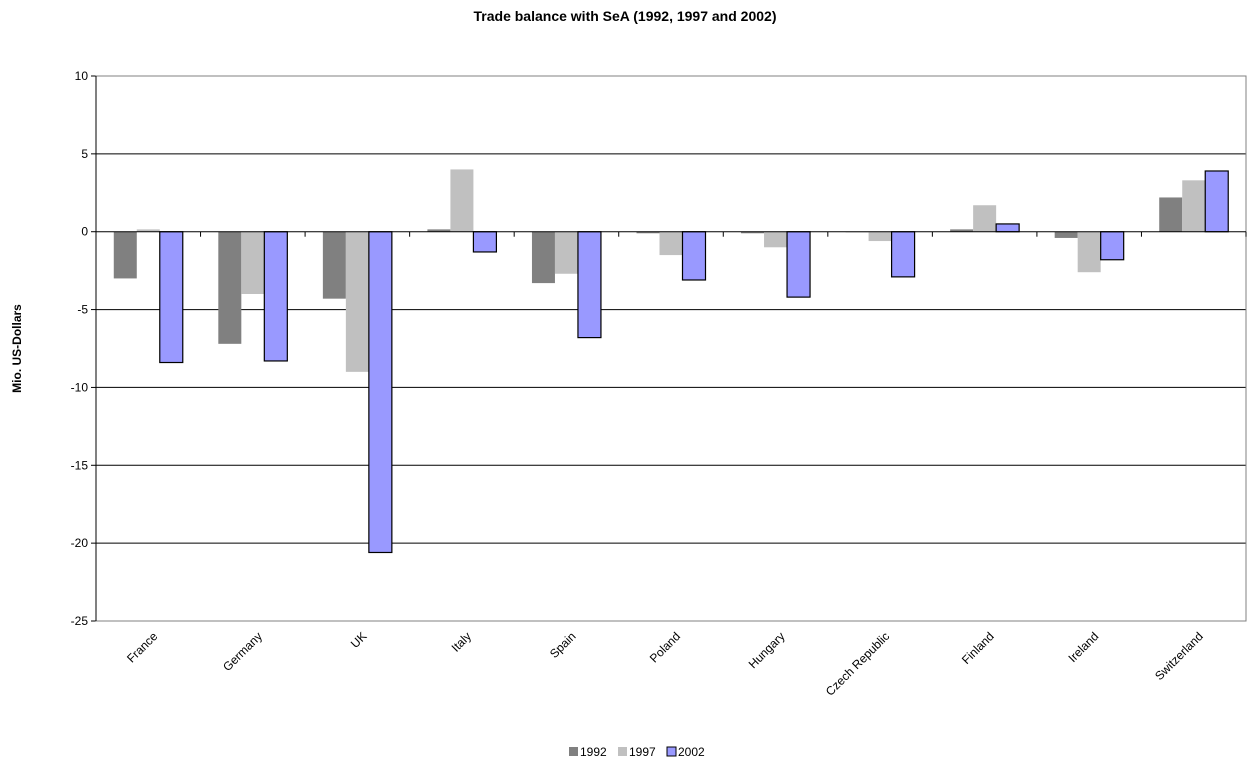 Image resolution: width=1250 pixels, height=768 pixels. What do you see at coordinates (80, 348) in the screenshot?
I see `y-tick-labels: 10 5 0 -5 -10 -15 -20 -25` at bounding box center [80, 348].